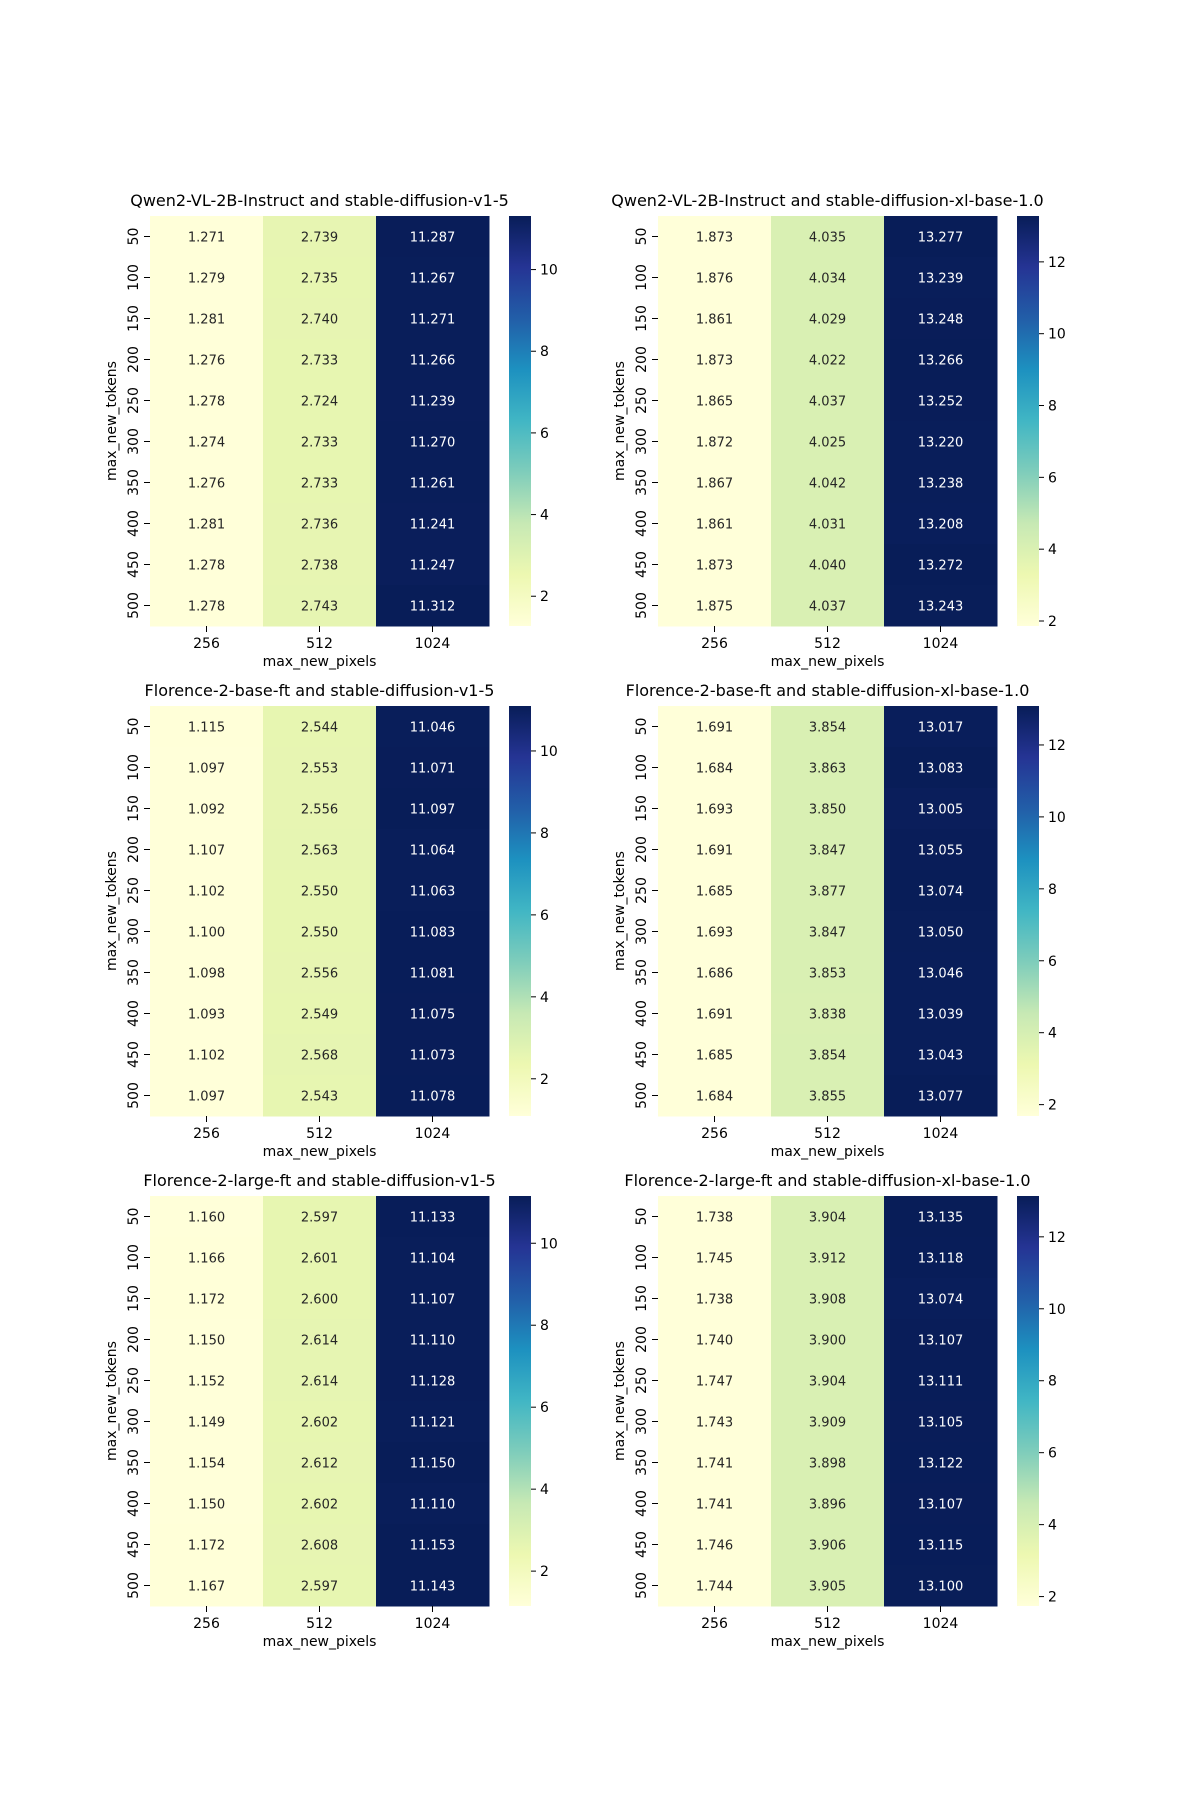 The image size is (1200, 1800). I want to click on cell-value-label: 1.685, so click(714, 892).